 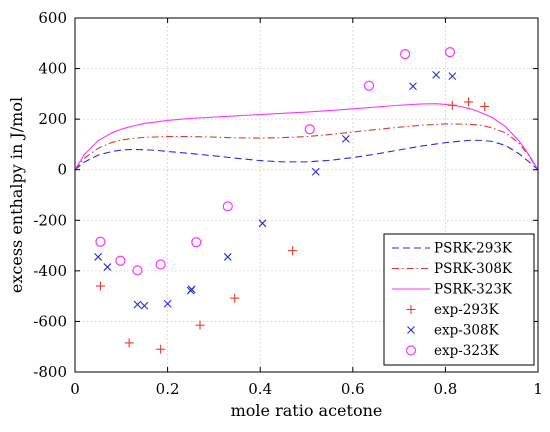 What do you see at coordinates (473, 269) in the screenshot?
I see `legend-label-psrk-308k: PSRK-308K` at bounding box center [473, 269].